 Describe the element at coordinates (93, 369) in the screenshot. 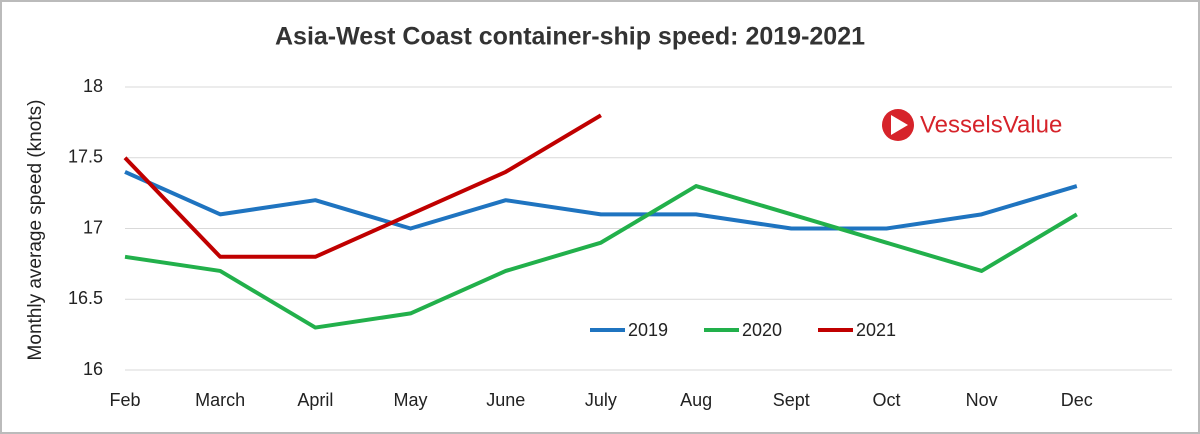

I see `y-tick-label: 16` at that location.